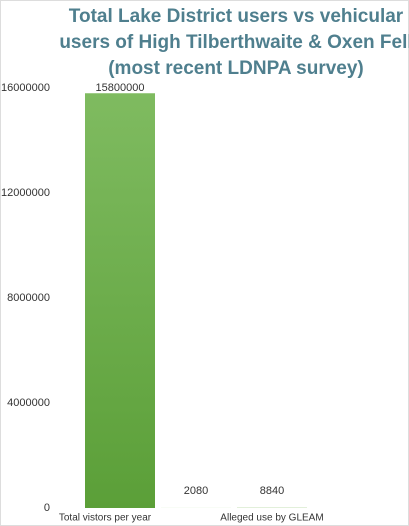 This screenshot has height=526, width=409. Describe the element at coordinates (234, 42) in the screenshot. I see `chart-title: users of High Tilberthwaite & Oxen Fell` at that location.